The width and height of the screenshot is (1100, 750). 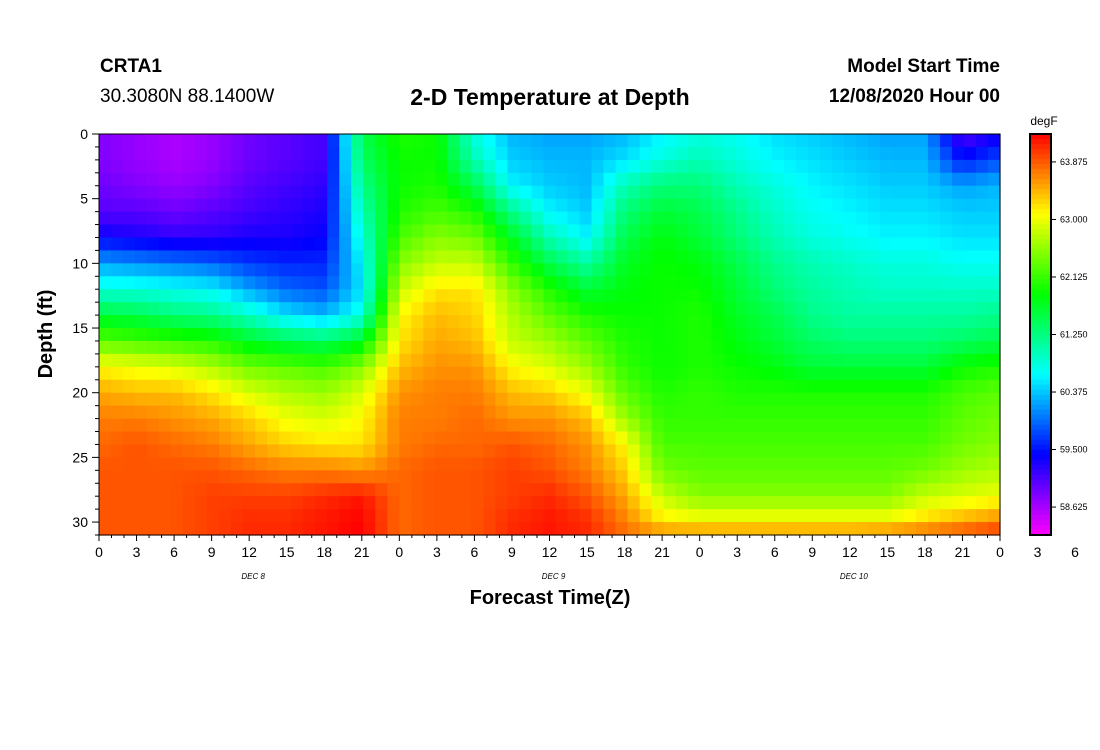 What do you see at coordinates (1075, 552) in the screenshot?
I see `x-tick-label: 6` at bounding box center [1075, 552].